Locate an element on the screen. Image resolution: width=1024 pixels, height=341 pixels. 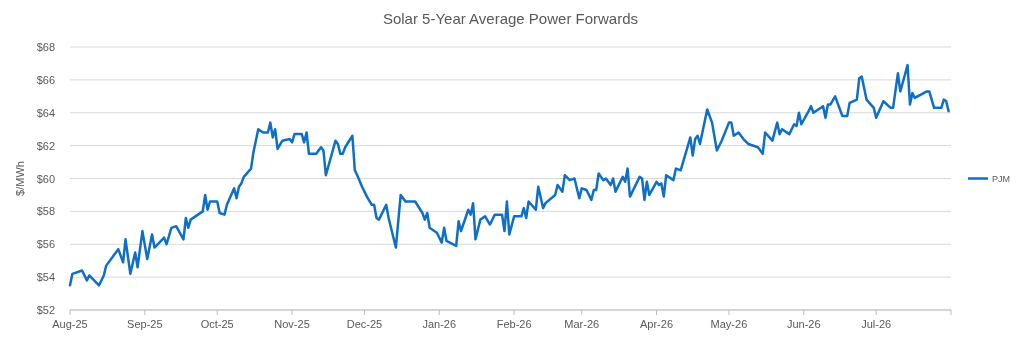
y-tick-label: $68 is located at coordinates (45, 47).